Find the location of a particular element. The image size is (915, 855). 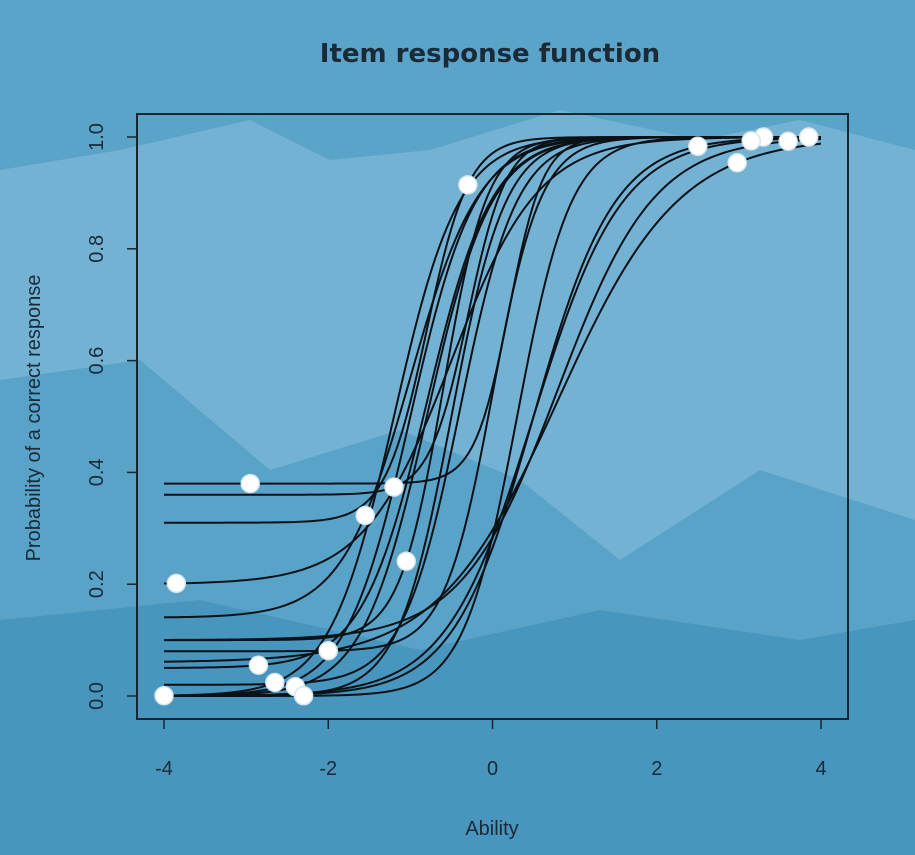

x-tick-label: -4 is located at coordinates (164, 769).